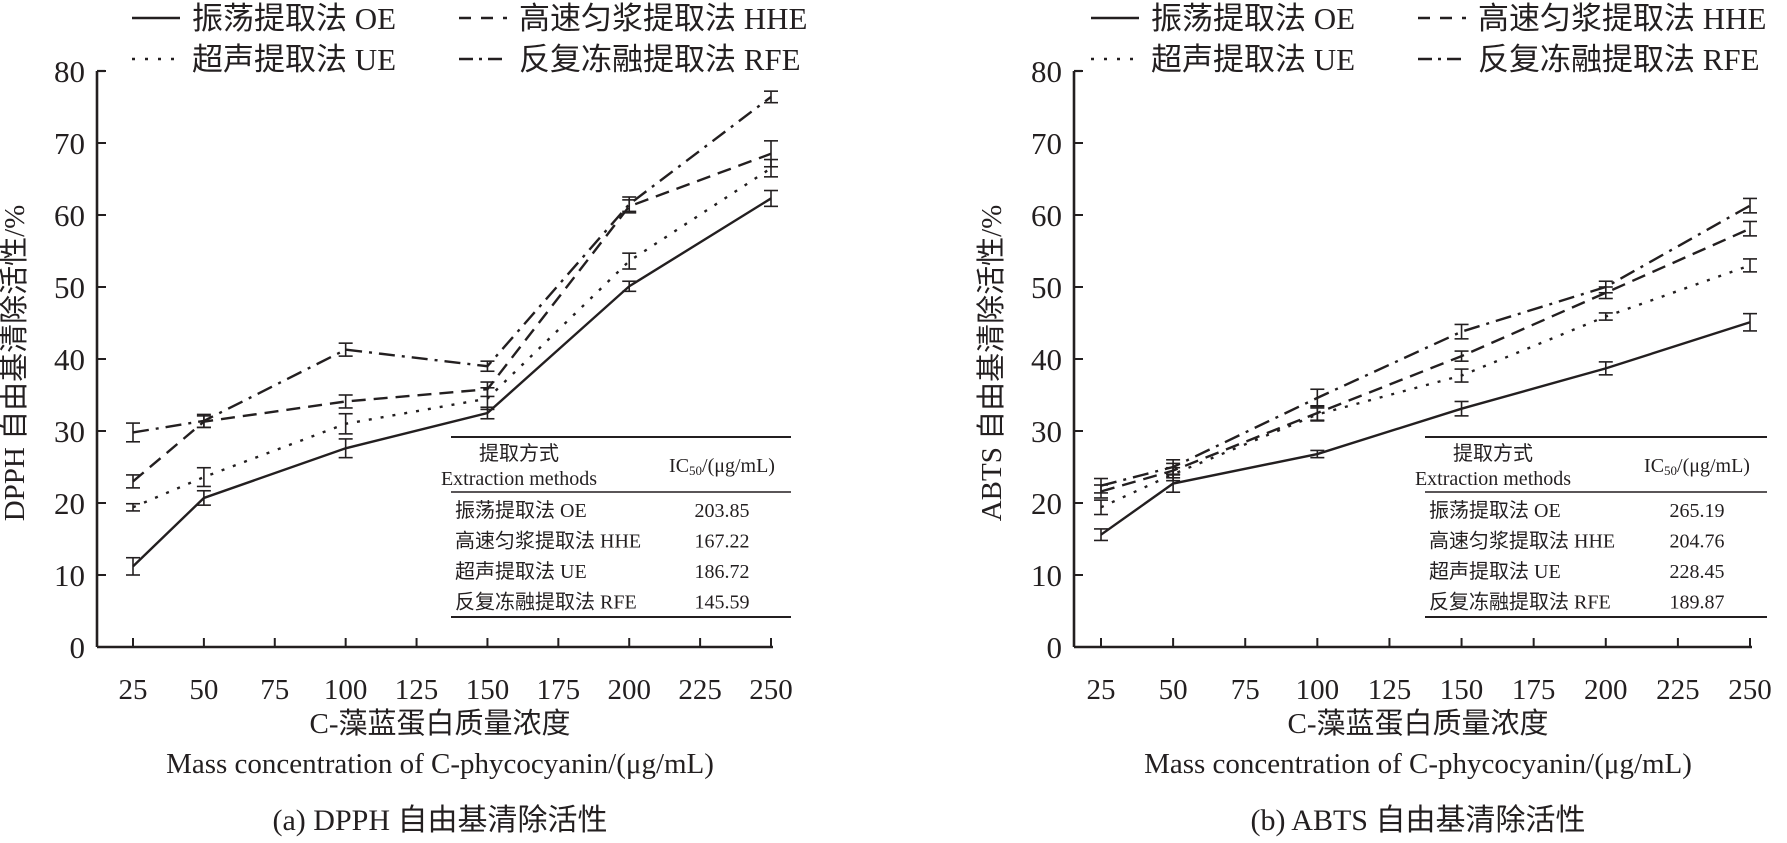  I want to click on figure-caption: (b) ABTS 自由基清除活性, so click(1417, 820).